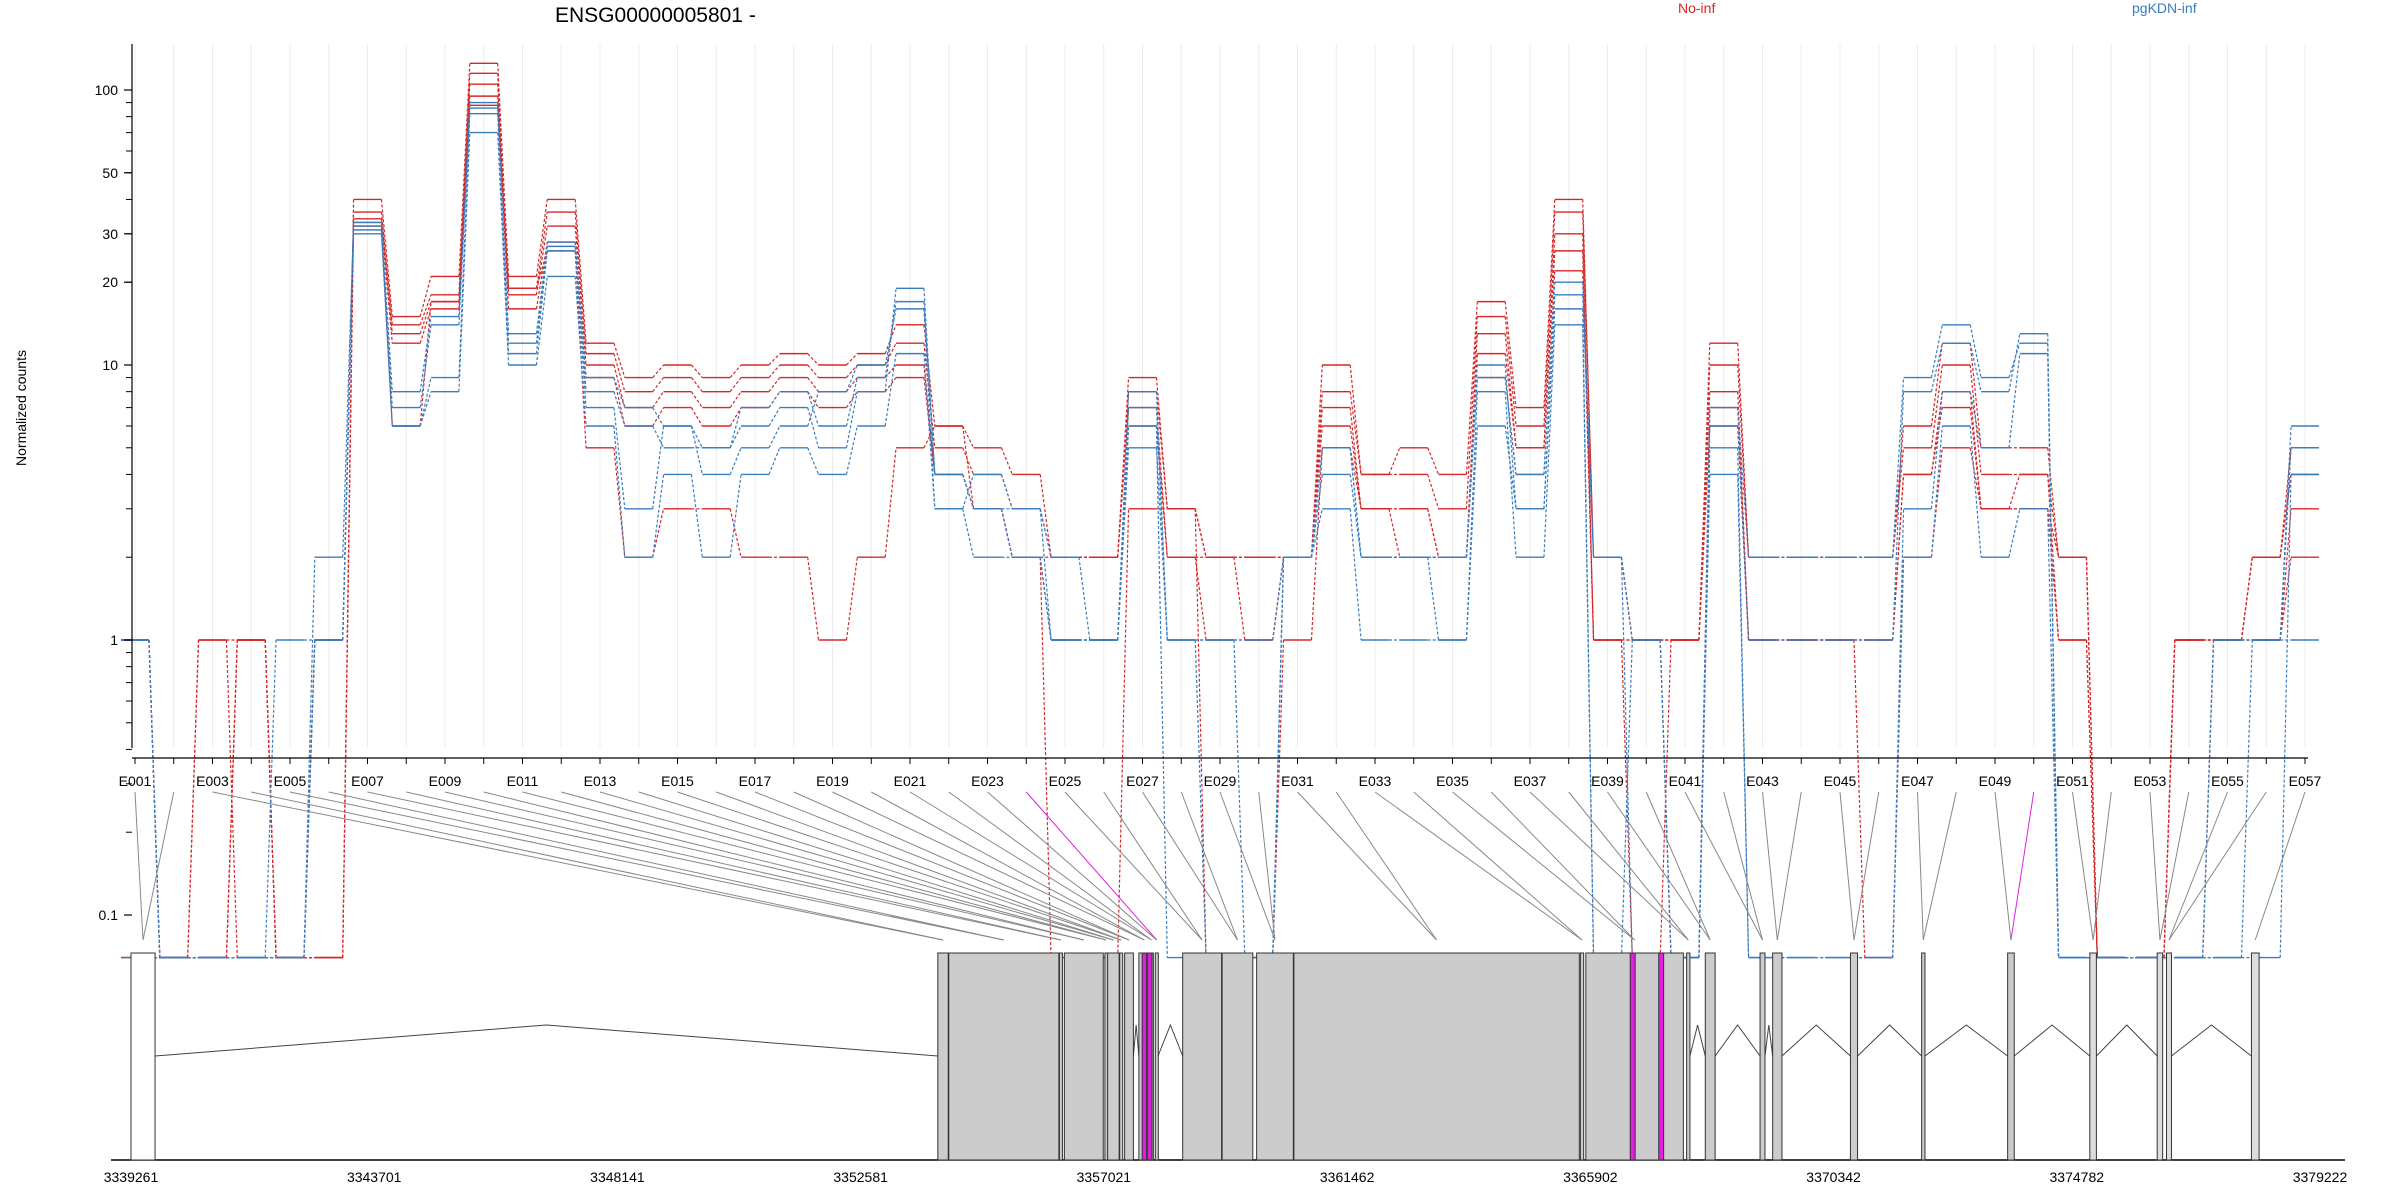  What do you see at coordinates (107, 90) in the screenshot?
I see `y-tick-label: 100` at bounding box center [107, 90].